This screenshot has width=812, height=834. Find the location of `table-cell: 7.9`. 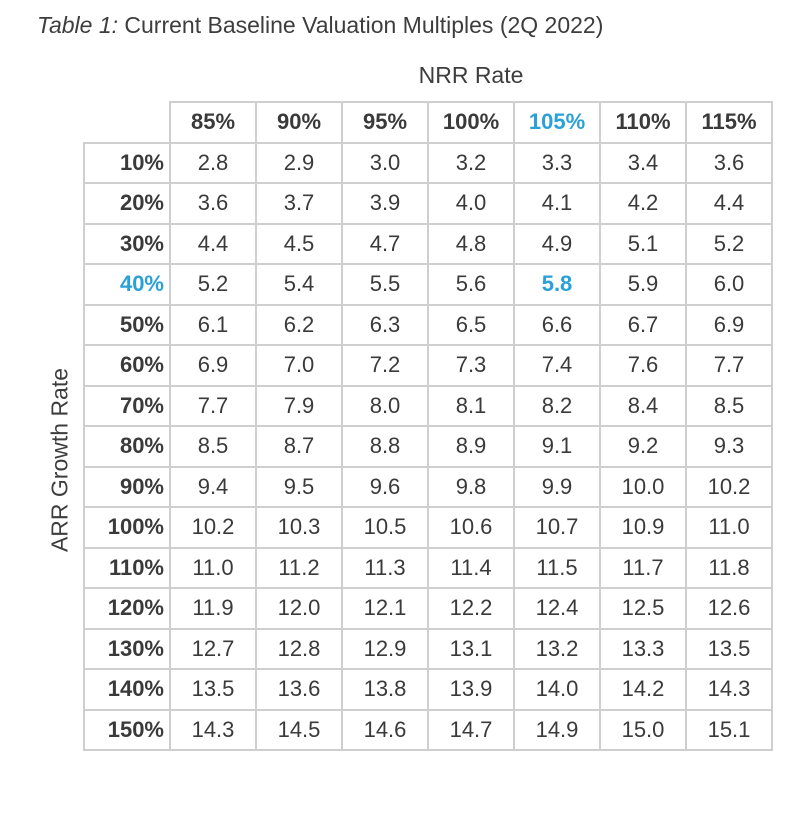

table-cell: 7.9 is located at coordinates (299, 405).